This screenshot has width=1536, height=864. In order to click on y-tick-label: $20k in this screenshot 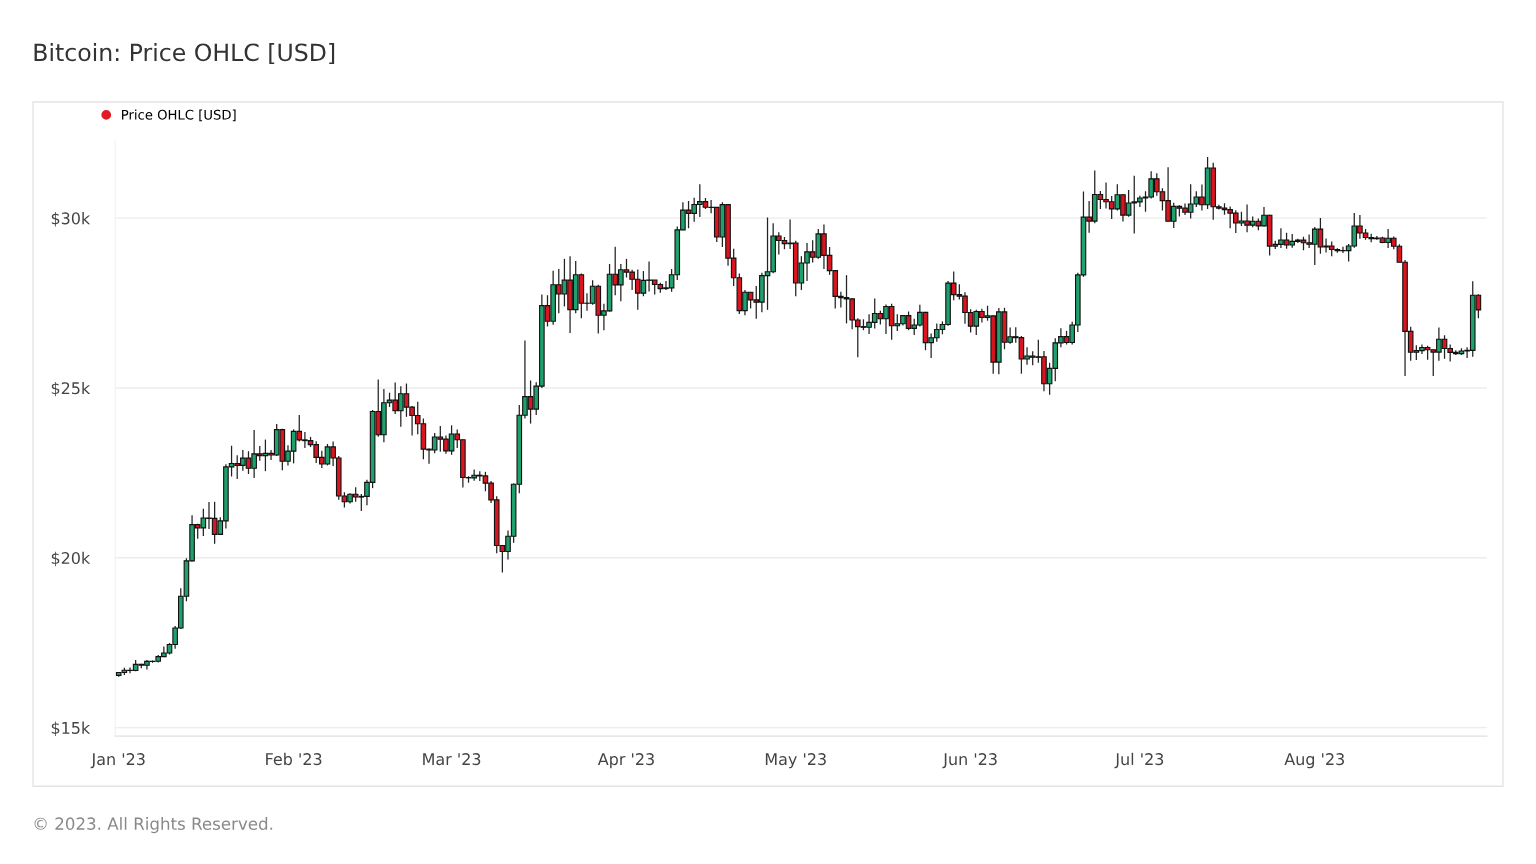, I will do `click(71, 559)`.